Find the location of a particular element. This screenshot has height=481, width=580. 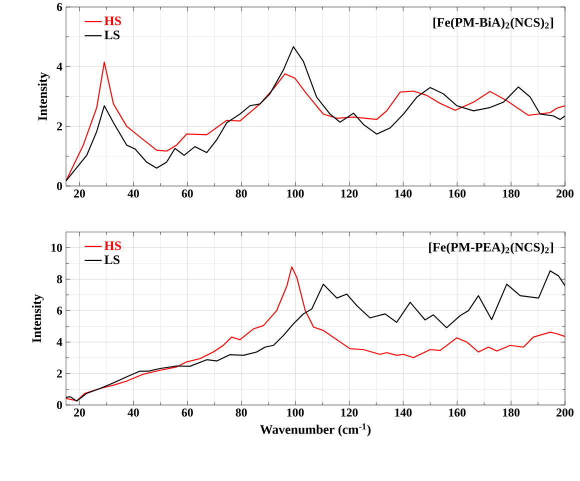

x-axis-title: Wavenumber (cm$^{-1}$) is located at coordinates (315, 429).